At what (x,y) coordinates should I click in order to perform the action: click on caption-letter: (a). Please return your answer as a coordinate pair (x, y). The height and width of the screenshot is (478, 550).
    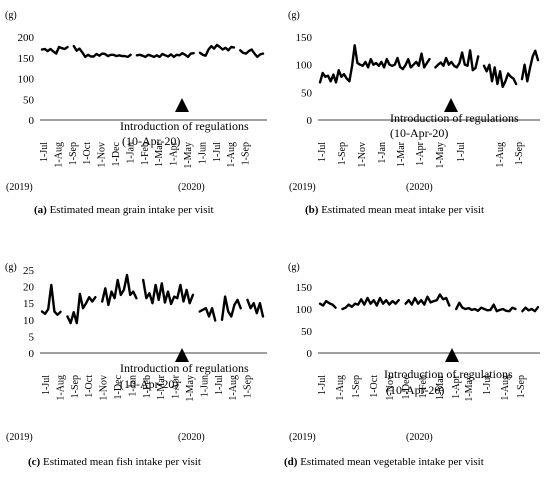
    Looking at the image, I should click on (42, 210).